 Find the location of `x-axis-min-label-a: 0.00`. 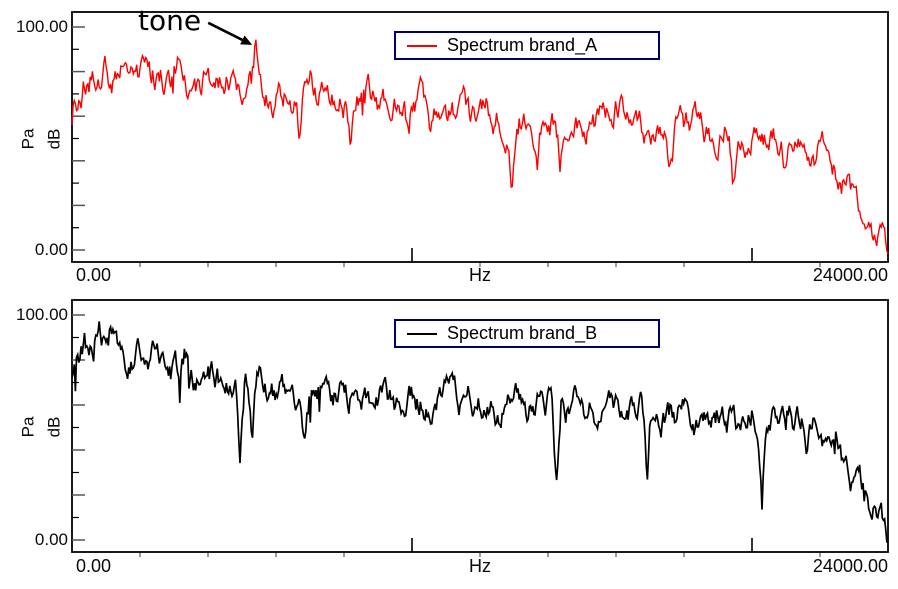

x-axis-min-label-a: 0.00 is located at coordinates (94, 275).